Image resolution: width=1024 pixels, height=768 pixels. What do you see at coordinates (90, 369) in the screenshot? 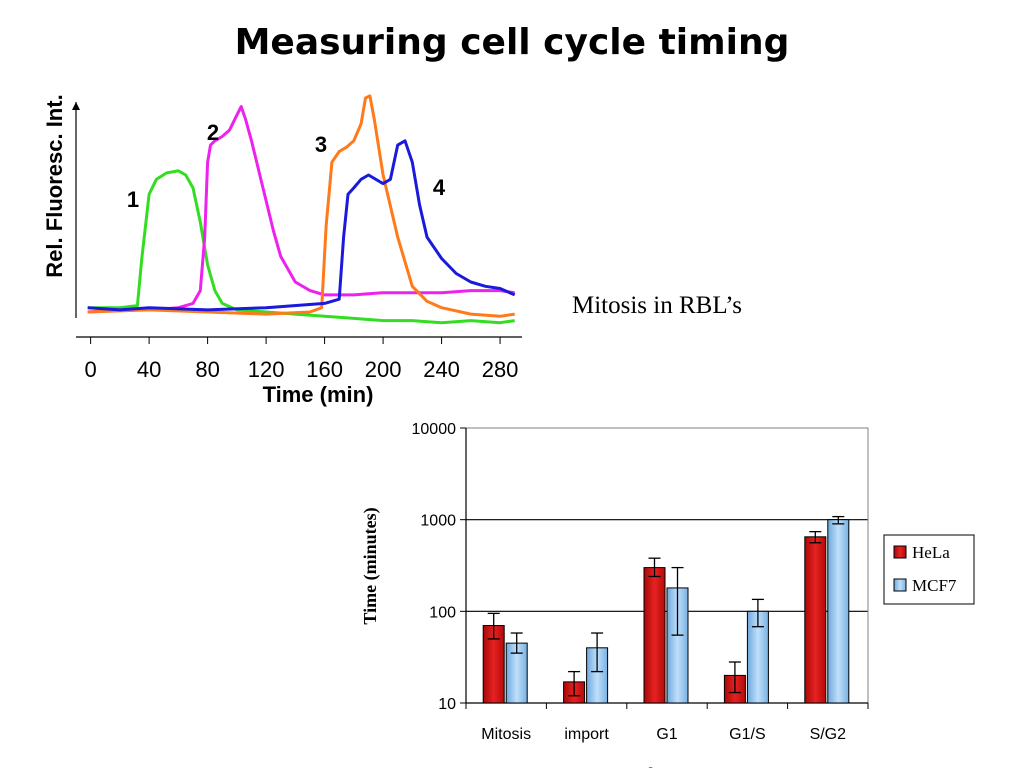
I see `x-tick-label: 0` at bounding box center [90, 369].